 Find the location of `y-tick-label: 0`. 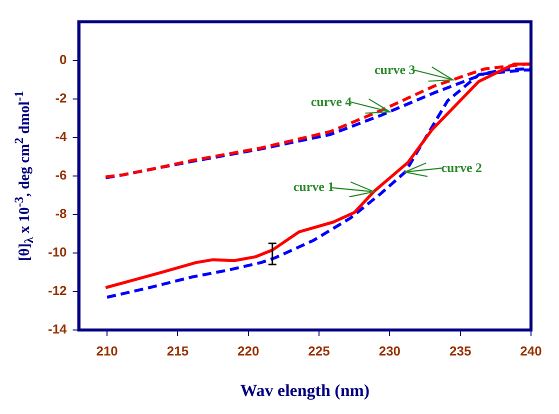

y-tick-label: 0 is located at coordinates (63, 59).